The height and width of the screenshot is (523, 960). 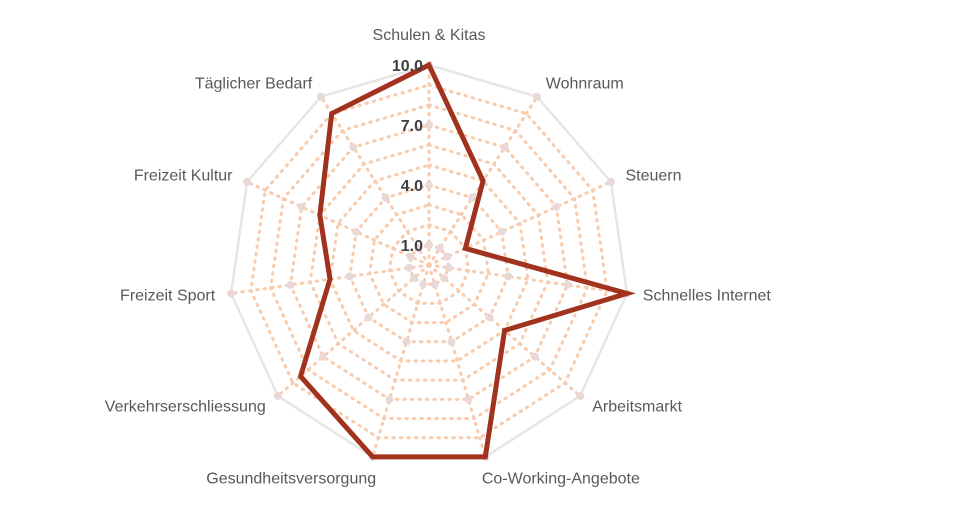 What do you see at coordinates (637, 406) in the screenshot?
I see `category-label: Arbeitsmarkt` at bounding box center [637, 406].